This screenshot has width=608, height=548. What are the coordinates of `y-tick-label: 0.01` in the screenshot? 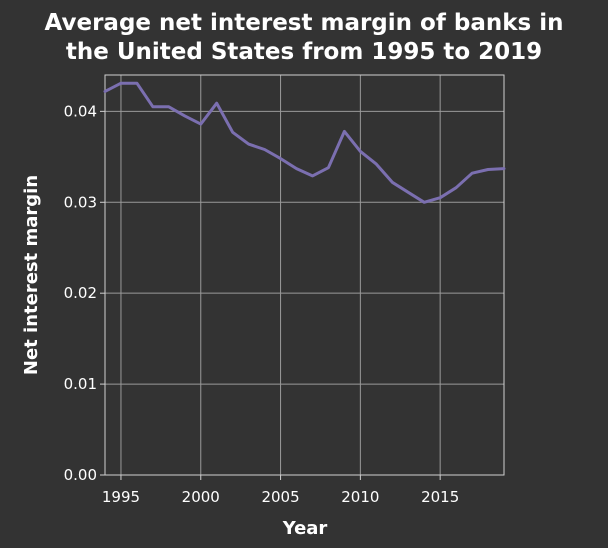 It's located at (80, 384).